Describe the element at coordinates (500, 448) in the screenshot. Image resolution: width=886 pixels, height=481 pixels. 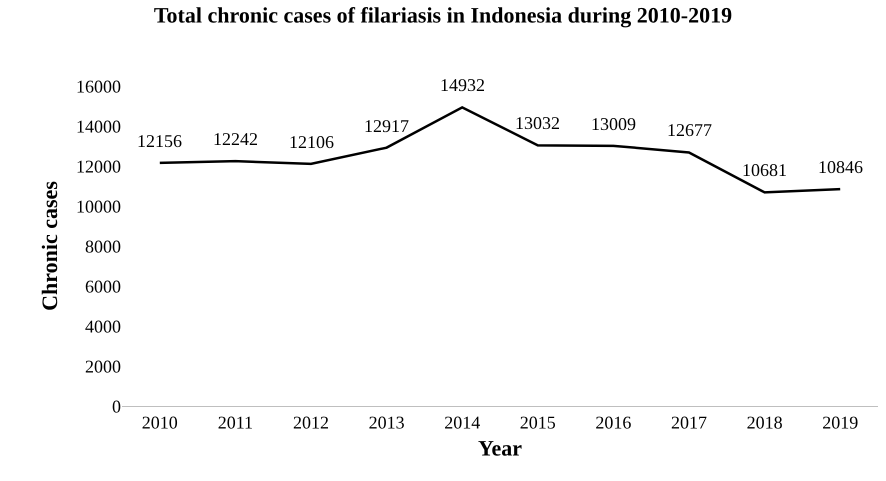
I see `x-axis-title: Year` at that location.